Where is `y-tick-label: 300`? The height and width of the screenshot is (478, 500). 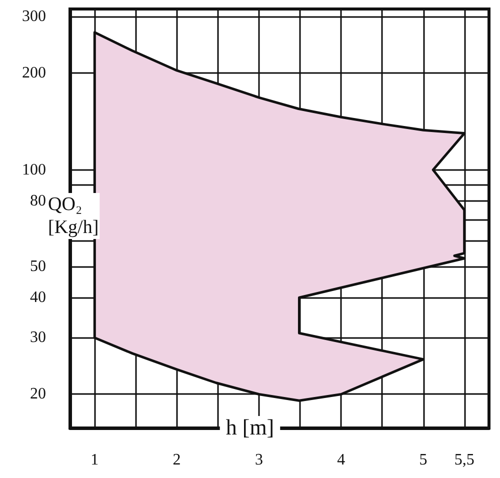
y-tick-label: 300 is located at coordinates (34, 17).